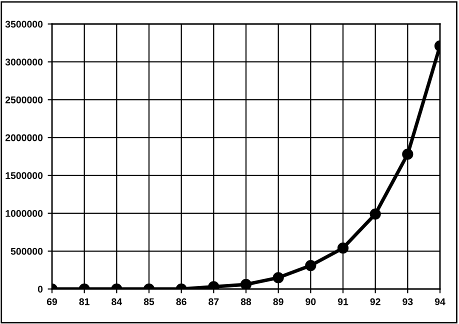 This screenshot has height=324, width=459. I want to click on y-tick-label: 1000000, so click(24, 213).